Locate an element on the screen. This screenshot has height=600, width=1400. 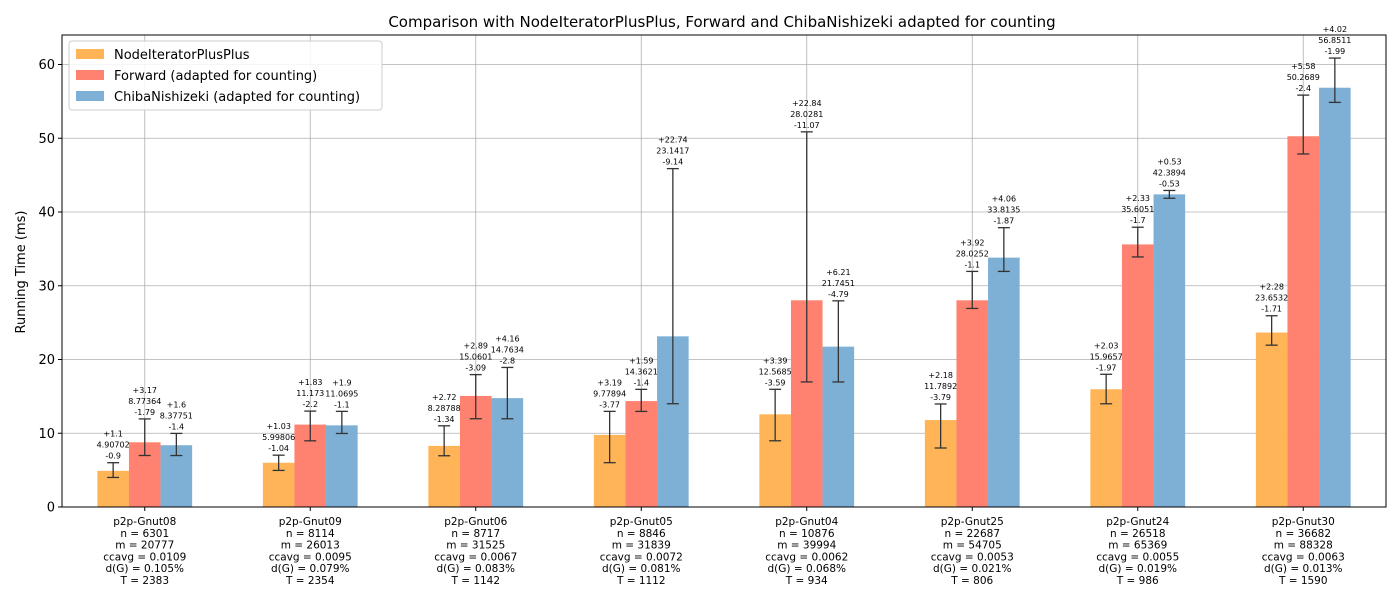
x-tick-label-line: T = 934 is located at coordinates (806, 581).